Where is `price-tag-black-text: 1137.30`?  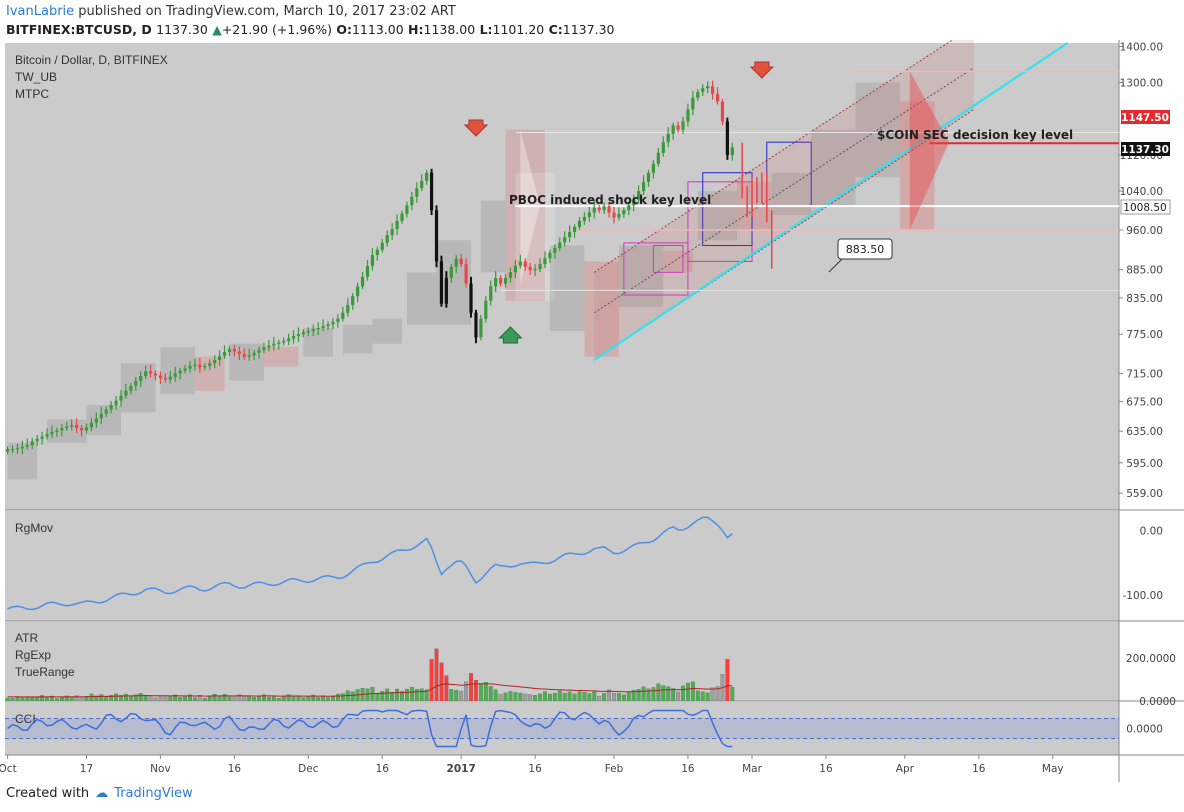 price-tag-black-text: 1137.30 is located at coordinates (1145, 150).